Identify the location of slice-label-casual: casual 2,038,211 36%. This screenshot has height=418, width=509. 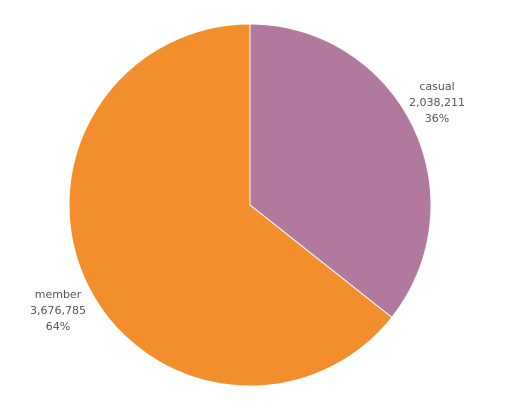
(437, 102).